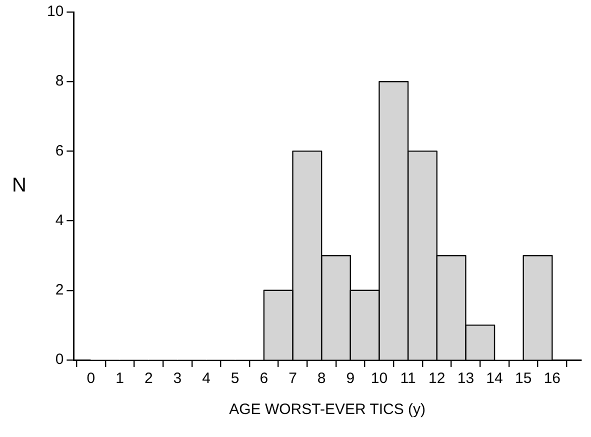 The width and height of the screenshot is (591, 437). I want to click on x-tick-label: 15, so click(523, 379).